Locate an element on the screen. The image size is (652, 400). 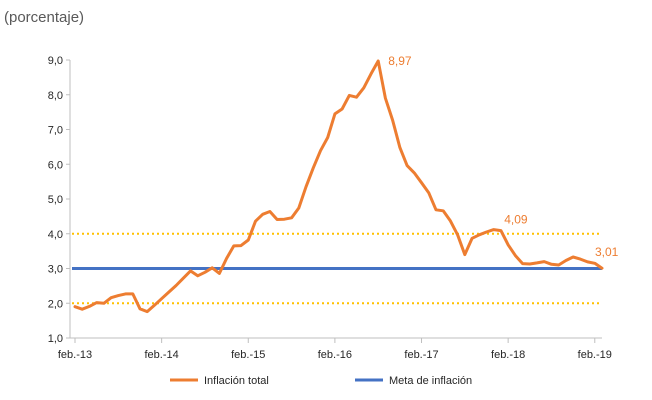
x-tick-label: feb.-13 is located at coordinates (75, 355).